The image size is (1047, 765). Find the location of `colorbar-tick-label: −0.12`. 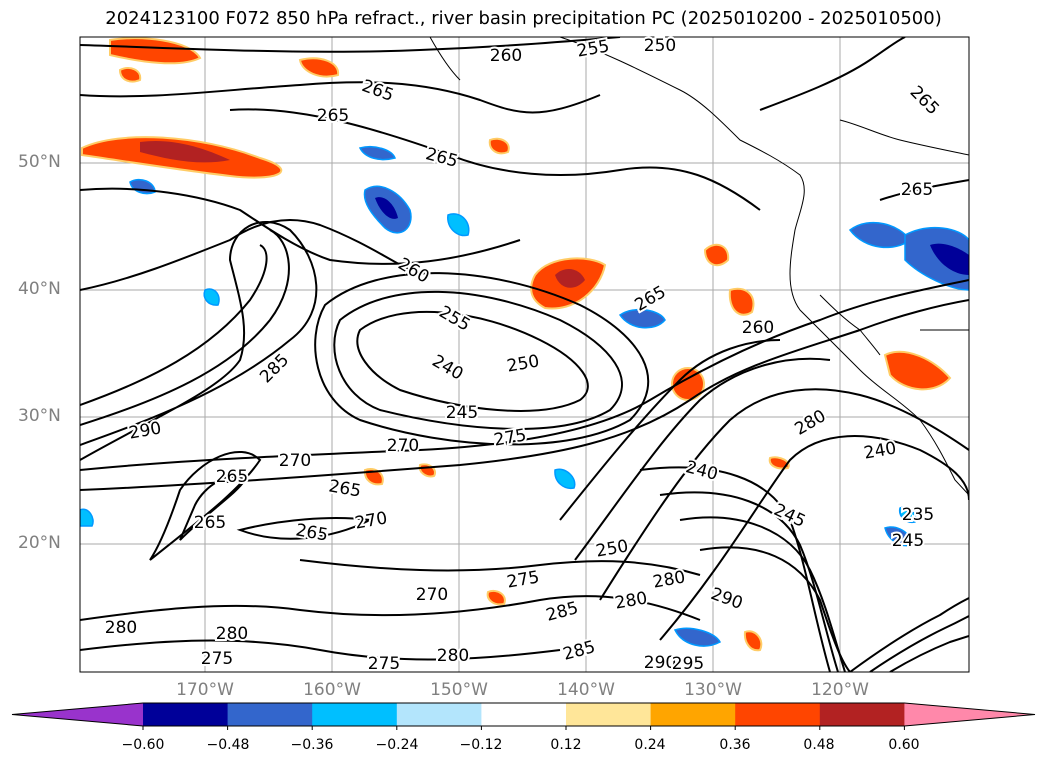

colorbar-tick-label: −0.12 is located at coordinates (481, 745).